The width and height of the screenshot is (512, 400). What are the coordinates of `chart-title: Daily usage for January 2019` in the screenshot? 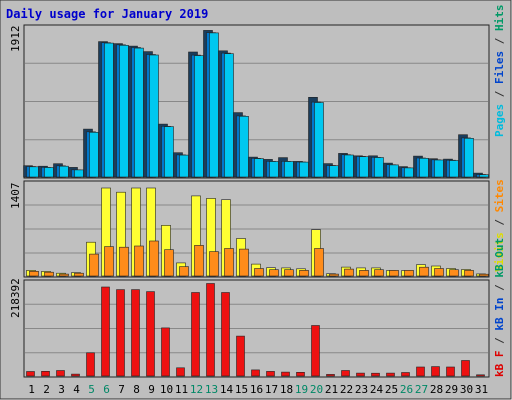 It's located at (107, 14).